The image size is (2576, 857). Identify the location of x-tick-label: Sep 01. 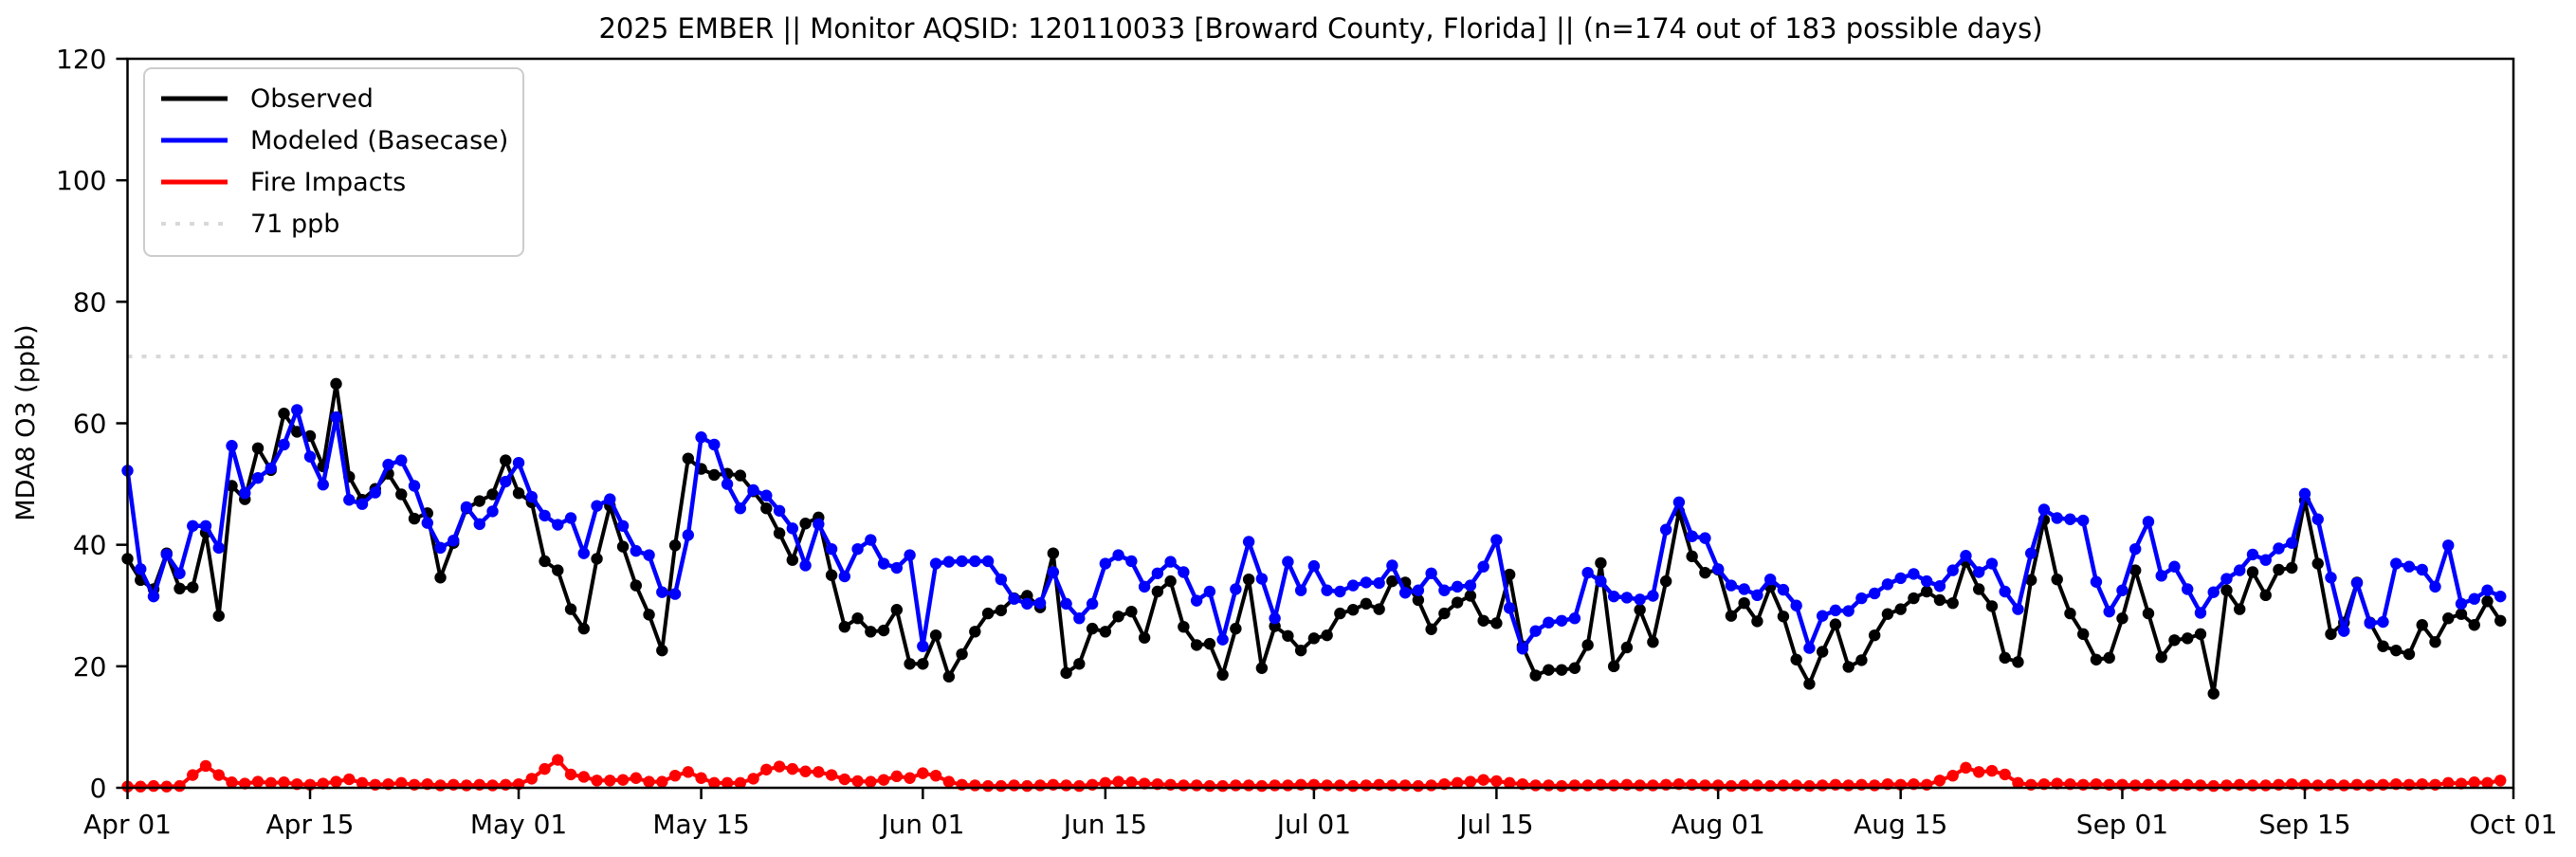
(2122, 824).